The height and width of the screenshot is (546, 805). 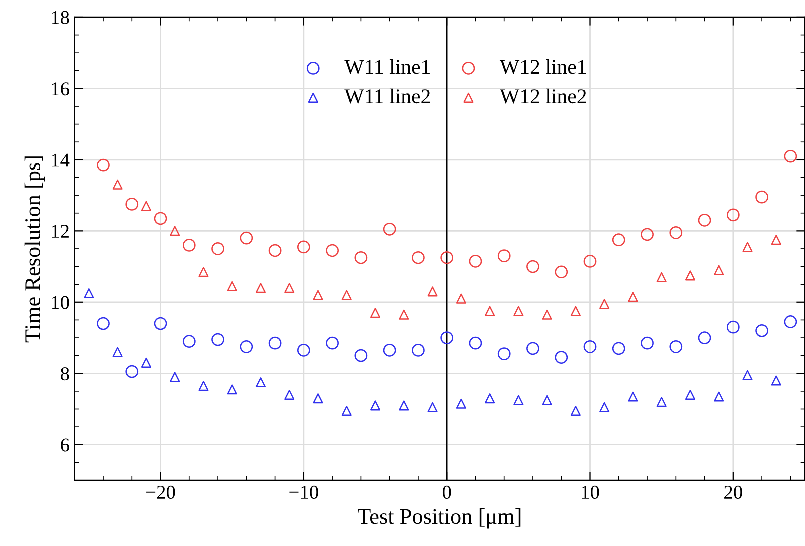 What do you see at coordinates (591, 493) in the screenshot?
I see `x-tick-label: 10` at bounding box center [591, 493].